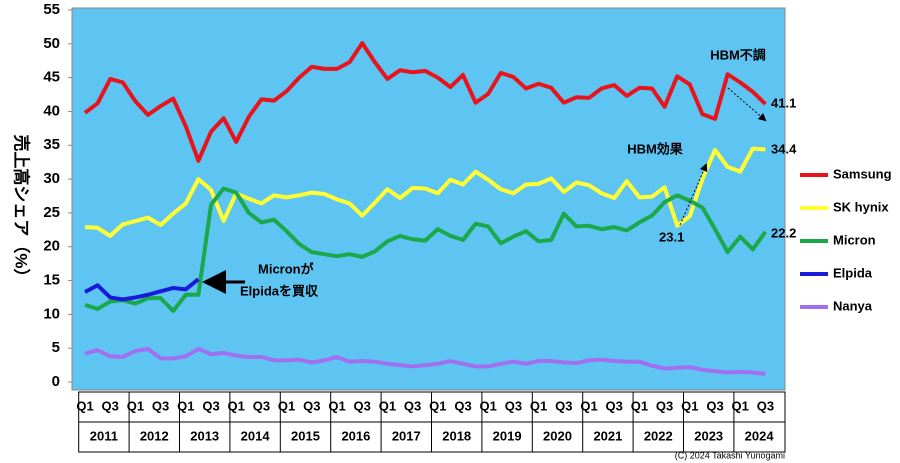 The image size is (900, 463). Describe the element at coordinates (204, 435) in the screenshot. I see `year-label: 2013` at that location.